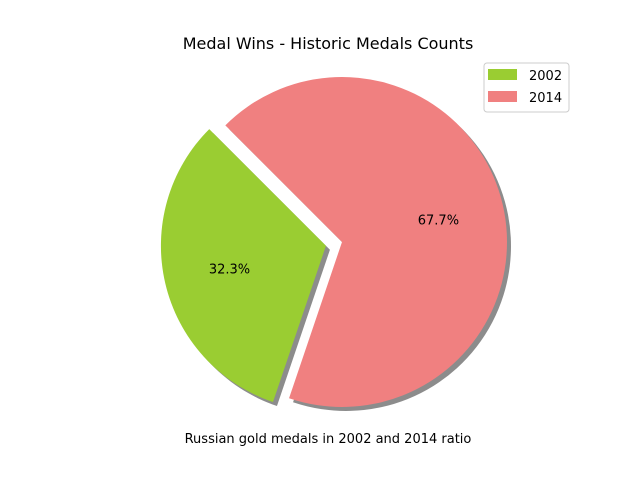 The width and height of the screenshot is (640, 484). Describe the element at coordinates (526, 87) in the screenshot. I see `legend: 2002 2014` at that location.